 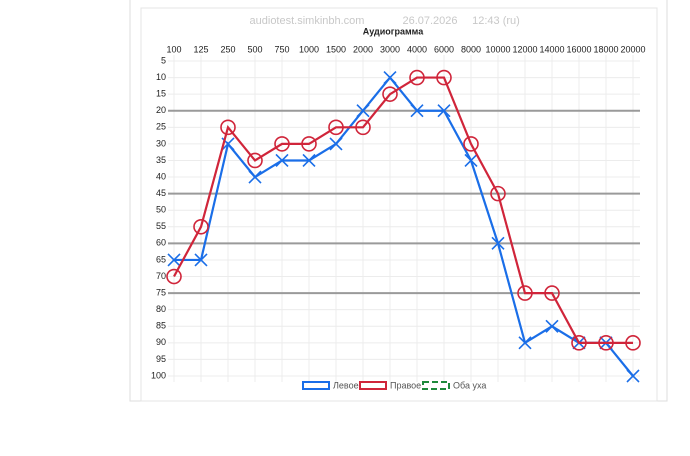 I want to click on y-tick-label: 65, so click(x=161, y=259).